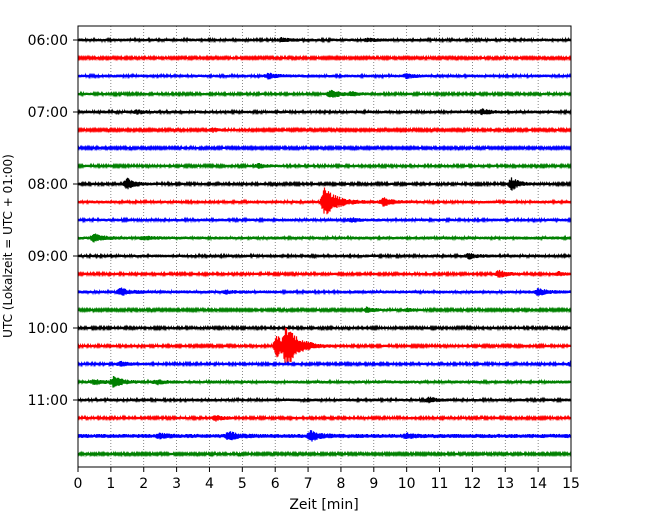 The height and width of the screenshot is (524, 650). I want to click on x-tick-label: 13, so click(505, 484).